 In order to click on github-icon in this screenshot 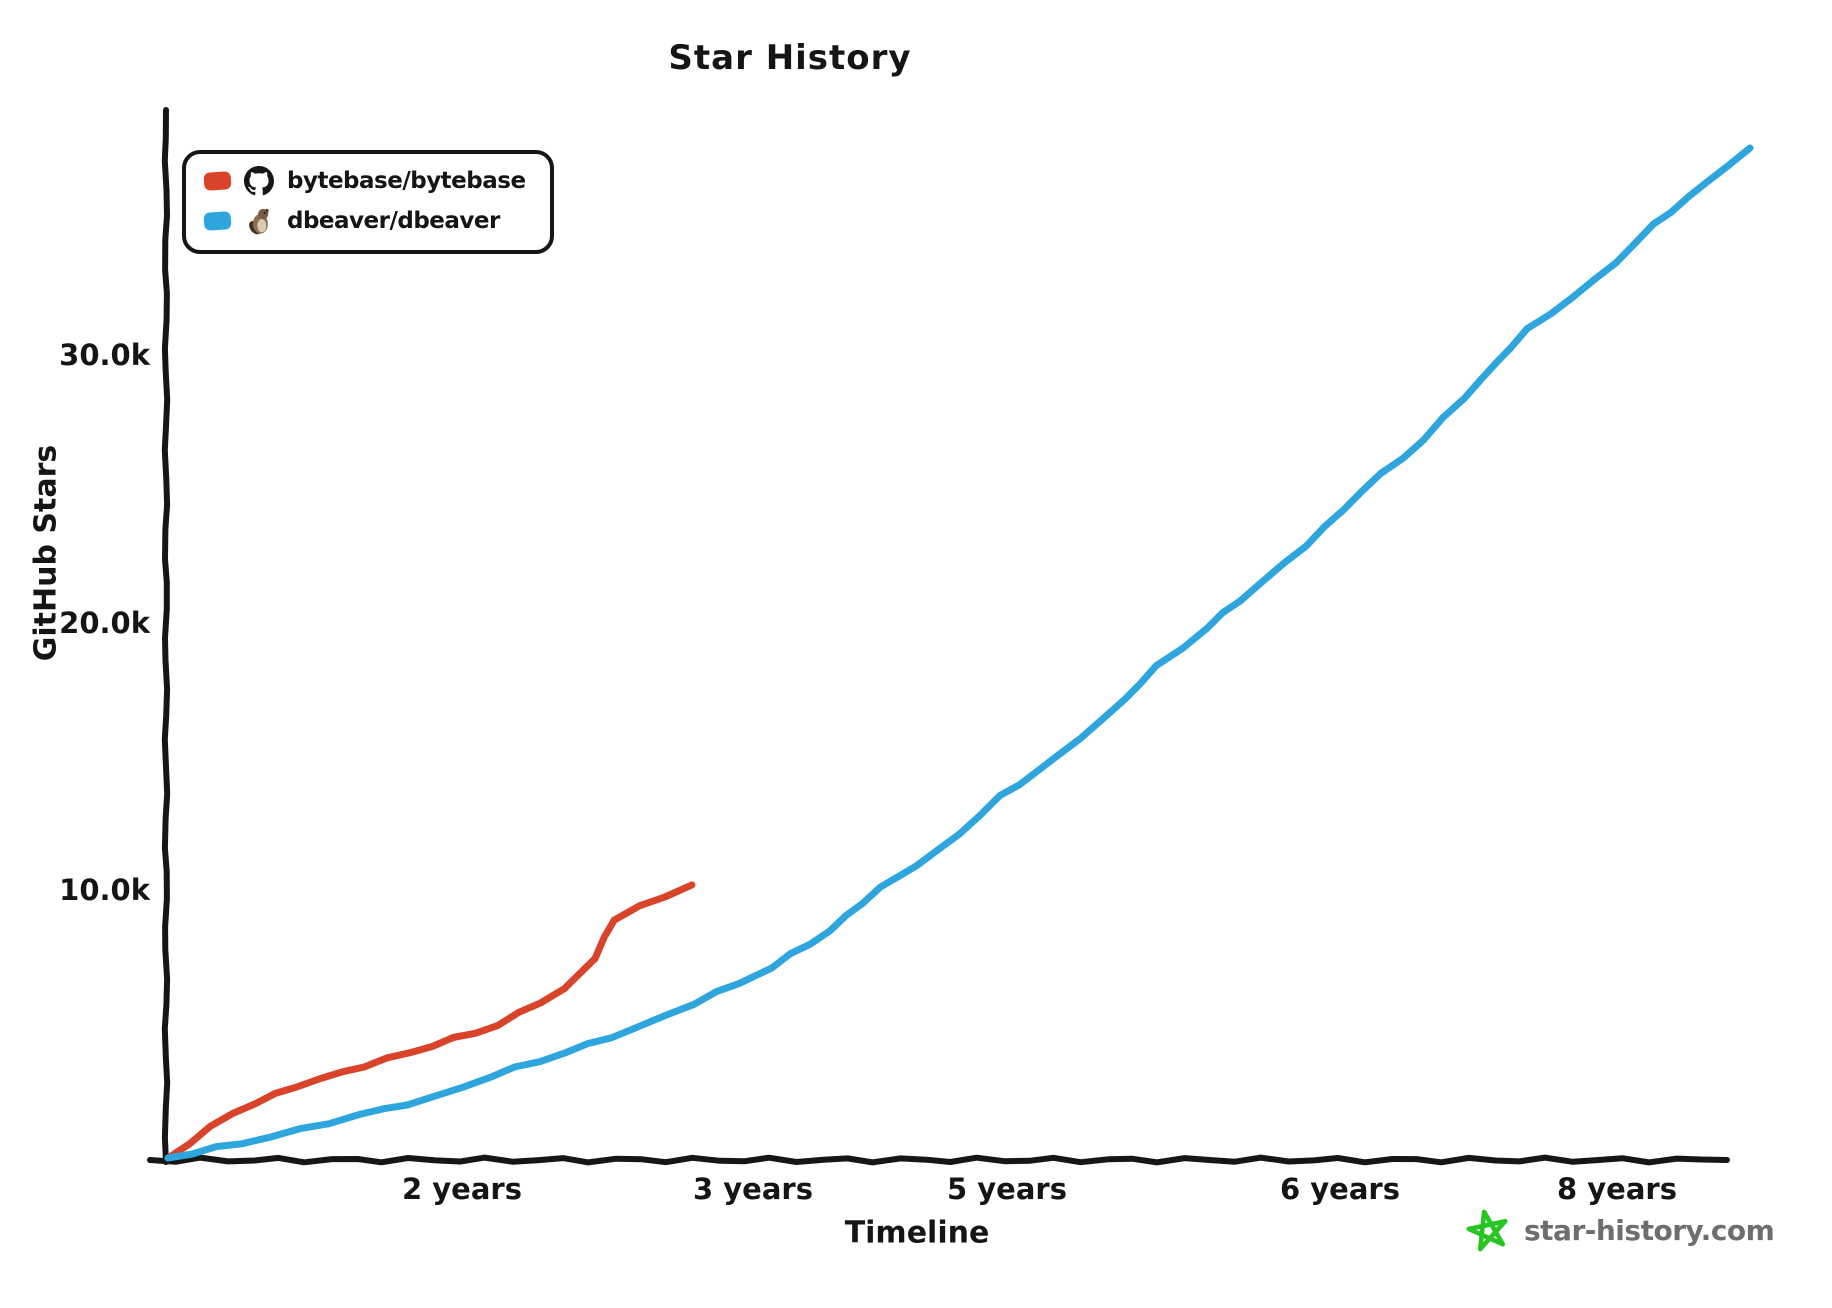, I will do `click(259, 181)`.